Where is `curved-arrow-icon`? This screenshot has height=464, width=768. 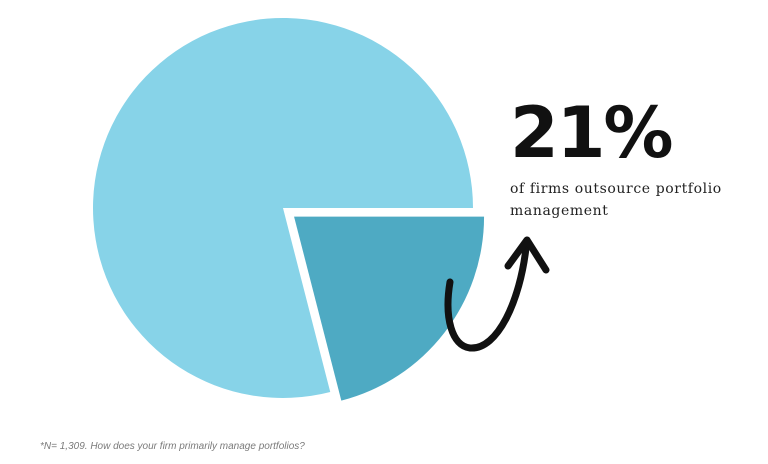 curved-arrow-icon is located at coordinates (497, 294).